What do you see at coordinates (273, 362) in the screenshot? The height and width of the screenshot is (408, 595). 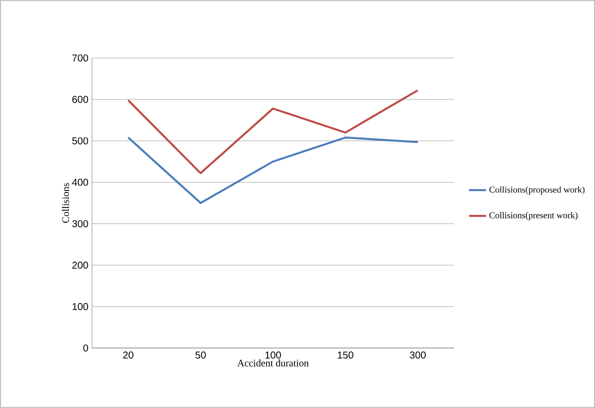 I see `x-axis-title: Accident duration` at bounding box center [273, 362].